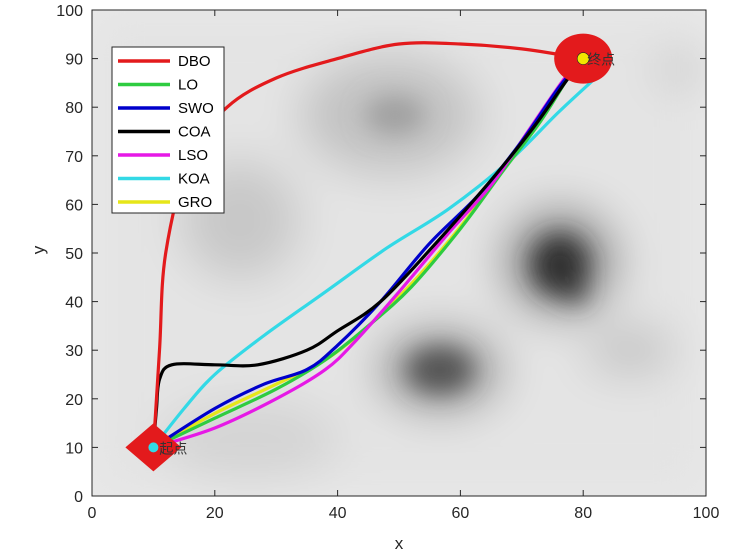 Image resolution: width=736 pixels, height=553 pixels. What do you see at coordinates (173, 449) in the screenshot?
I see `start-label: 起点` at bounding box center [173, 449].